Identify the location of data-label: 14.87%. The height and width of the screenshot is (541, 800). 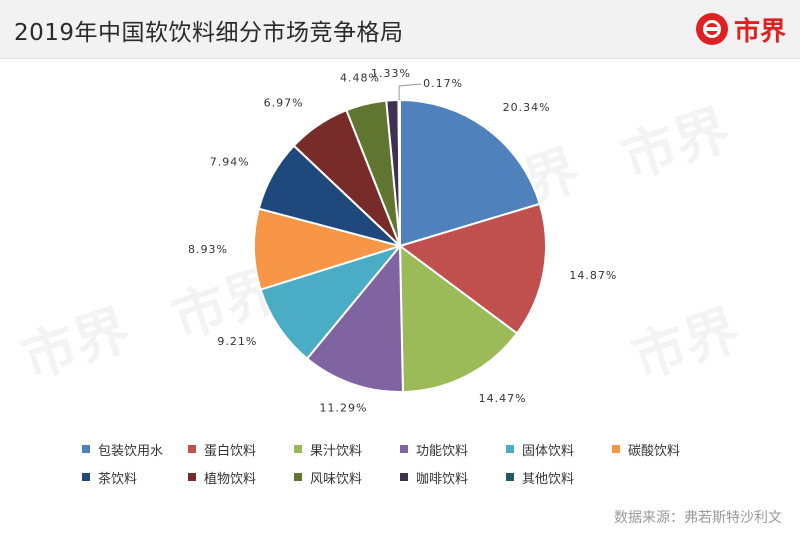
(593, 275).